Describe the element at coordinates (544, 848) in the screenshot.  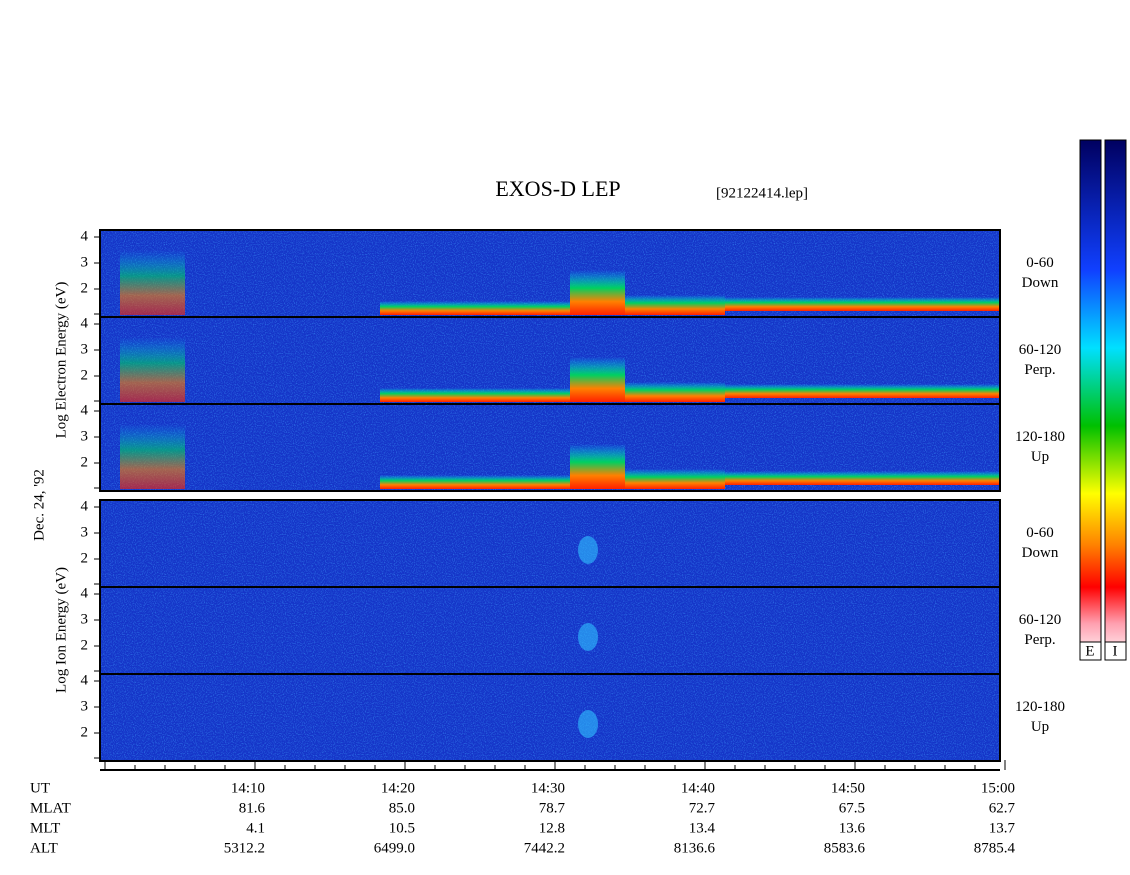
I see `orbit-value: 7442.2` at that location.